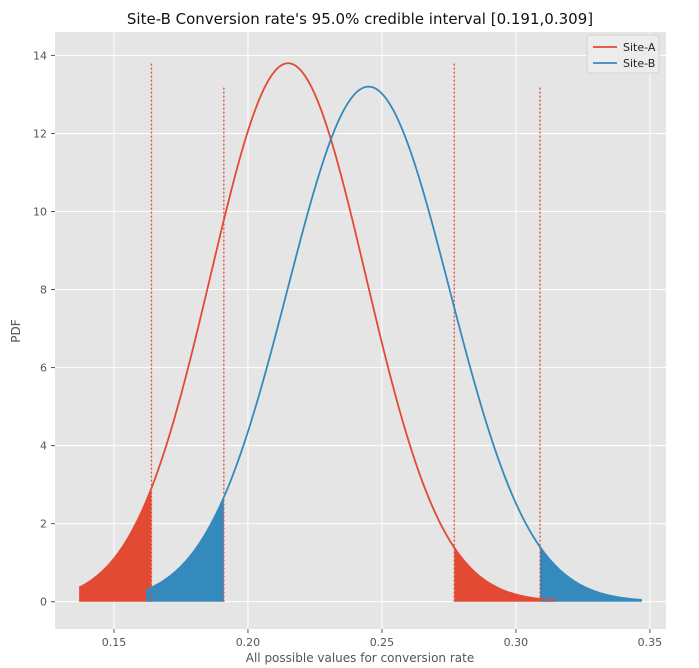  Describe the element at coordinates (114, 642) in the screenshot. I see `x-tick-label: 0.15` at that location.